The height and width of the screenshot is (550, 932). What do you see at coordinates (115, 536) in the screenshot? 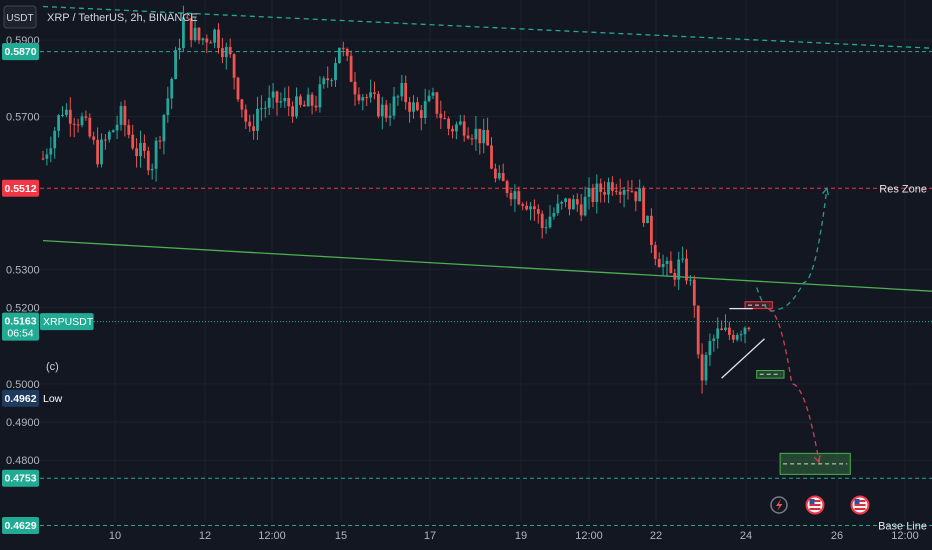
I see `x-tick-label: 10` at bounding box center [115, 536].